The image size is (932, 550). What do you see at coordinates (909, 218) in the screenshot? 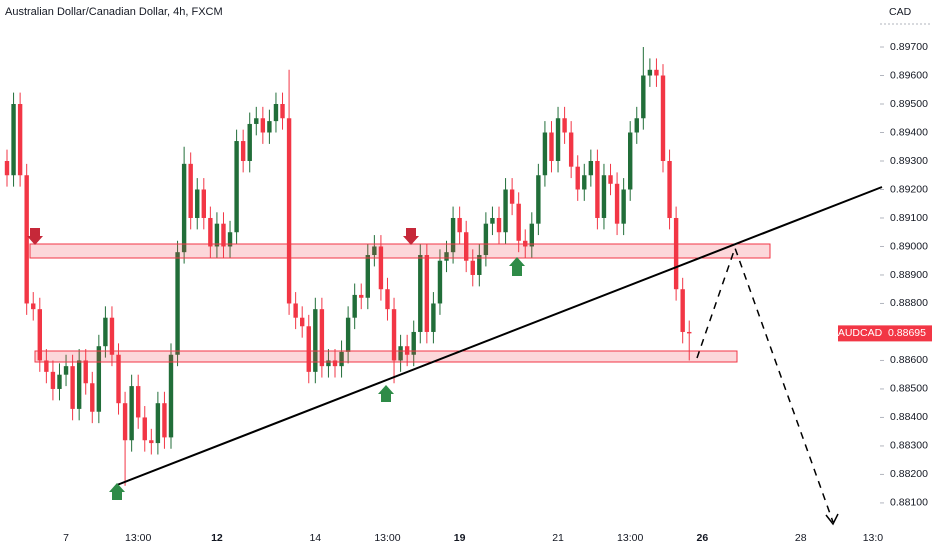
I see `y-tick-label: 0.89100` at bounding box center [909, 218].